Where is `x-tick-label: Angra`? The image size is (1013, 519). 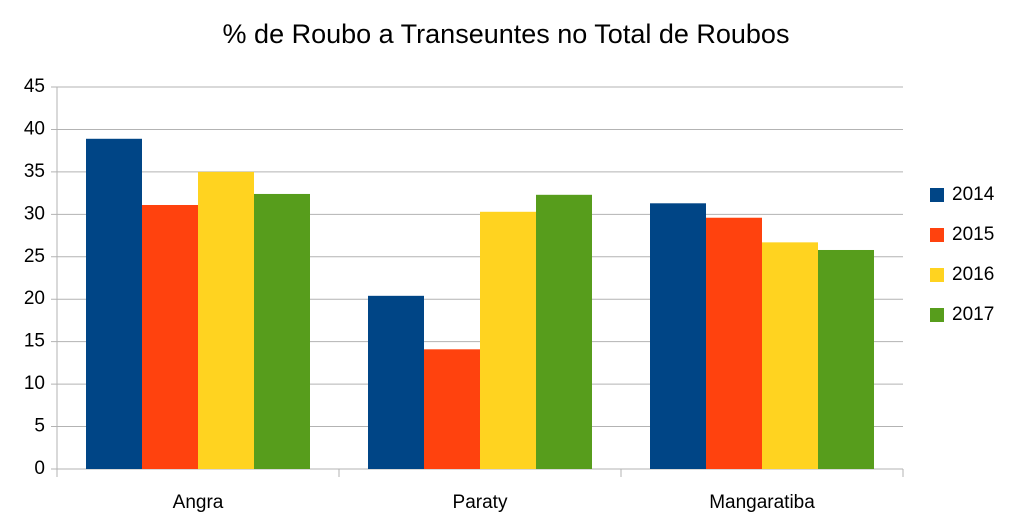 x-tick-label: Angra is located at coordinates (198, 502).